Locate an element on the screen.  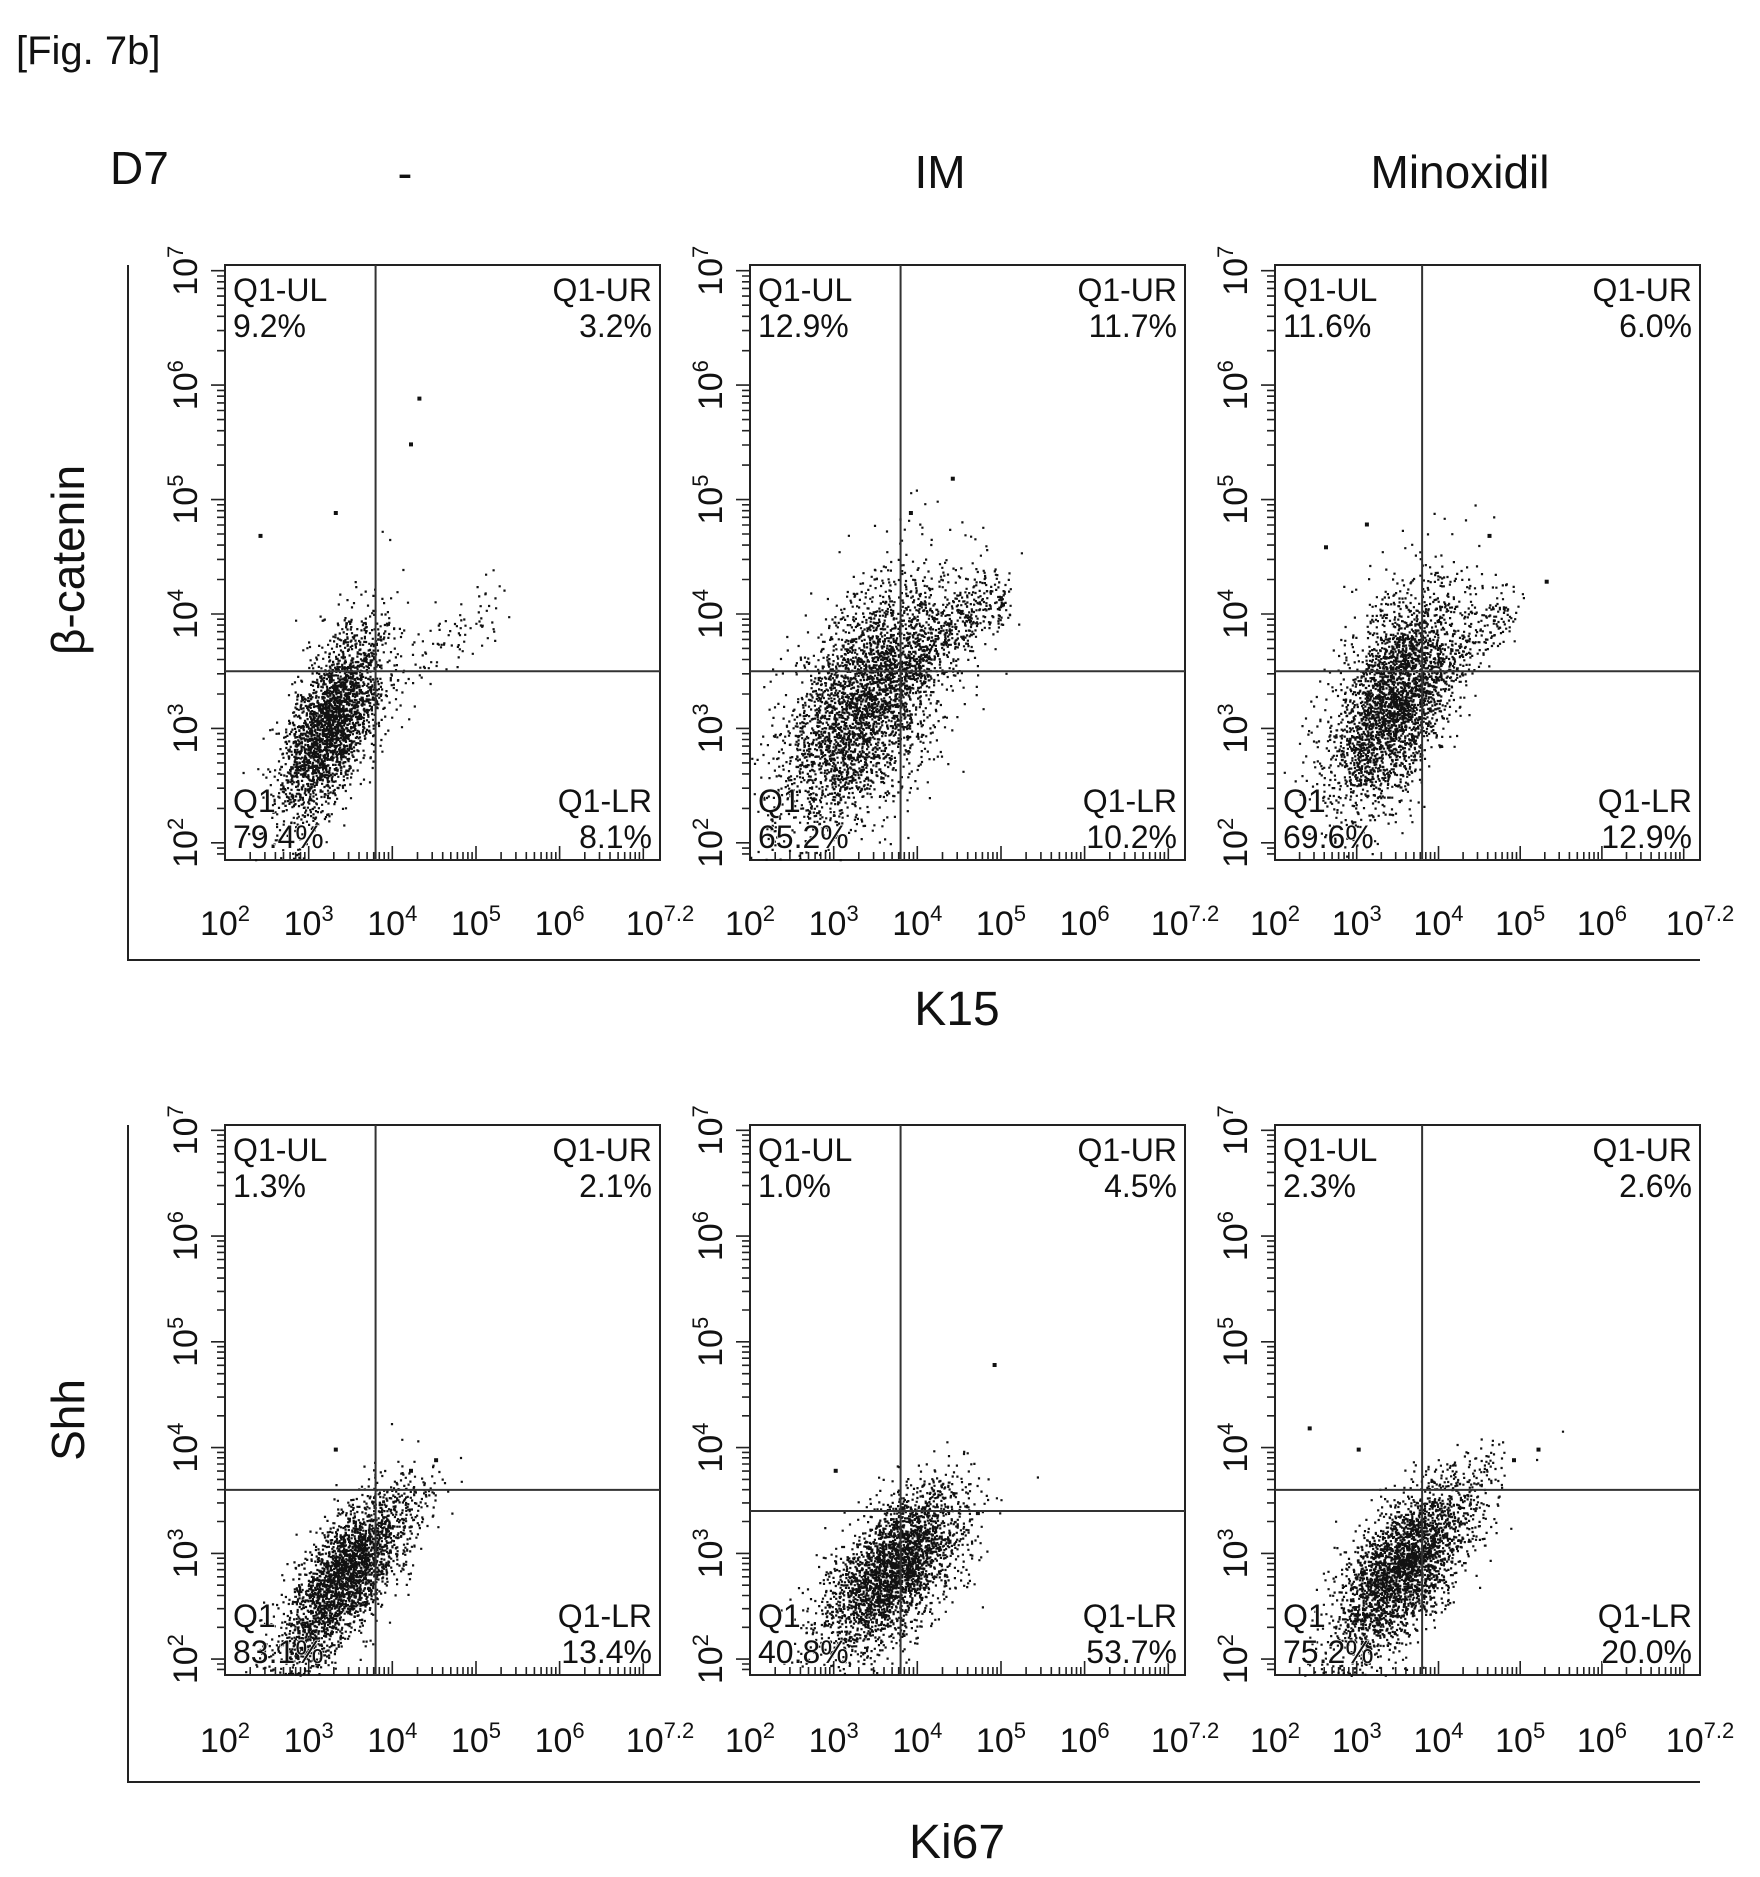
column-title-control: - is located at coordinates (405, 173).